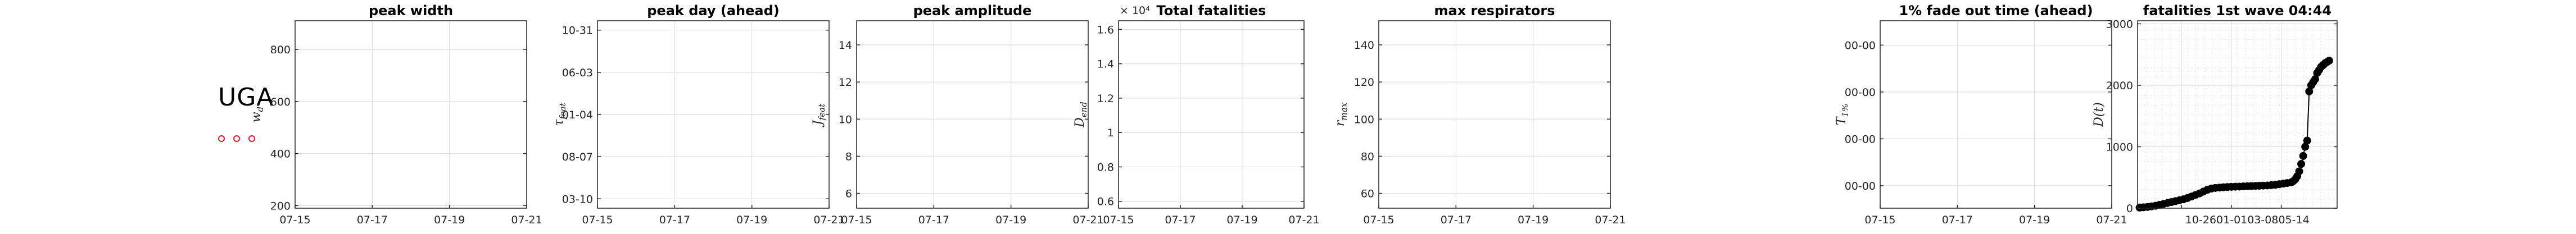 This screenshot has height=234, width=2576. Describe the element at coordinates (1084, 109) in the screenshot. I see `y-axis-label-sub: end` at that location.